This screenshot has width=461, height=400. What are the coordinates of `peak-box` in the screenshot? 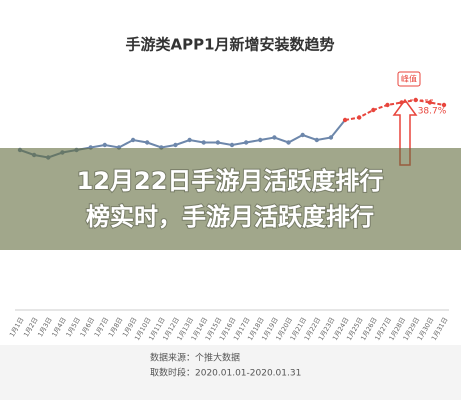 It's located at (409, 79).